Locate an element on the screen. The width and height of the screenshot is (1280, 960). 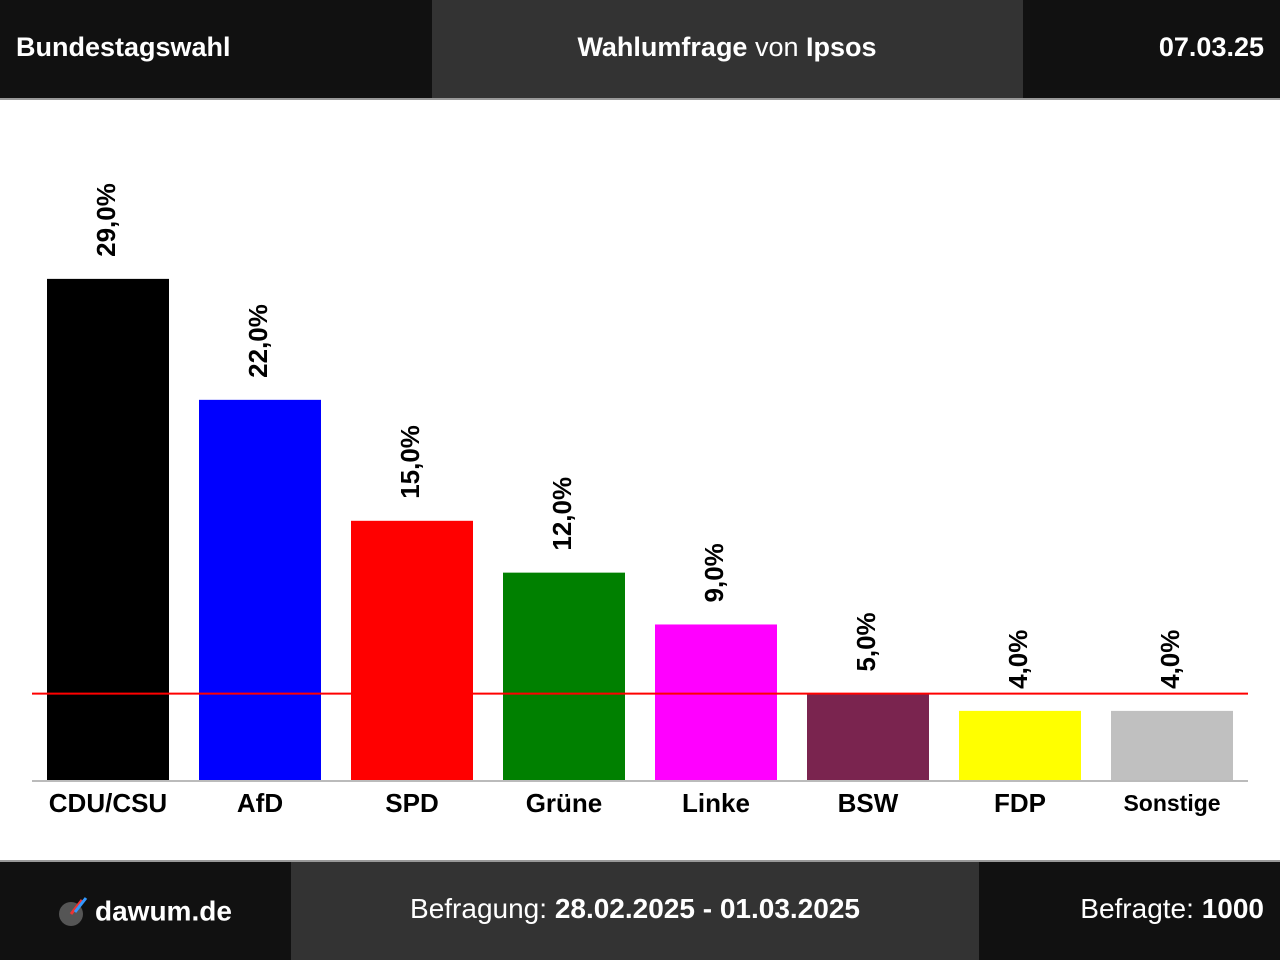
header-left-bg is located at coordinates (216, 49).